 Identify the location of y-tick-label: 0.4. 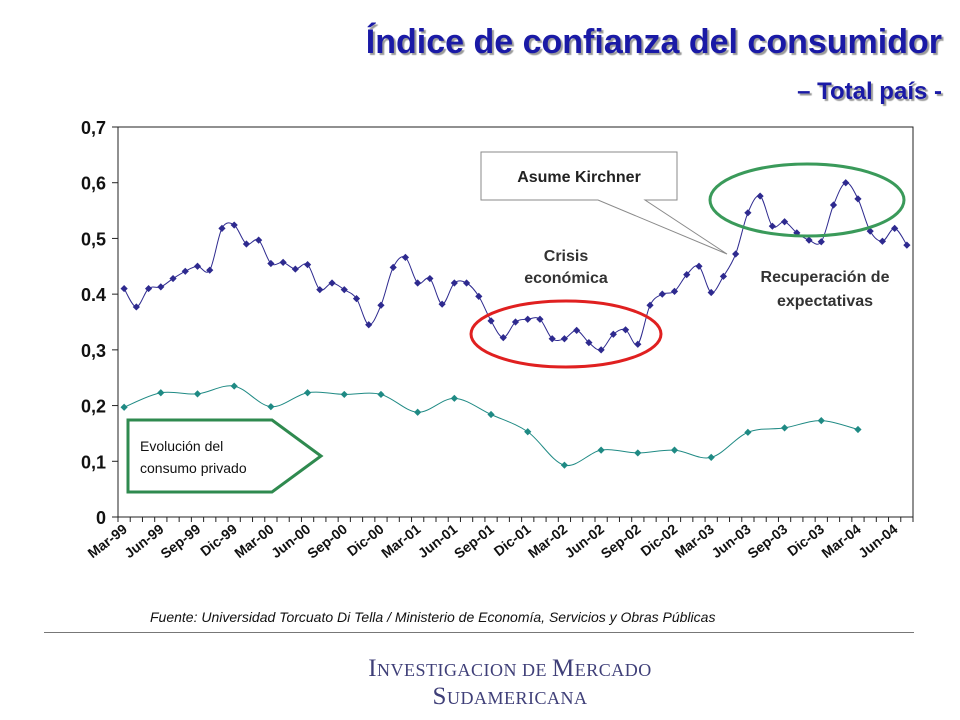
(93, 295).